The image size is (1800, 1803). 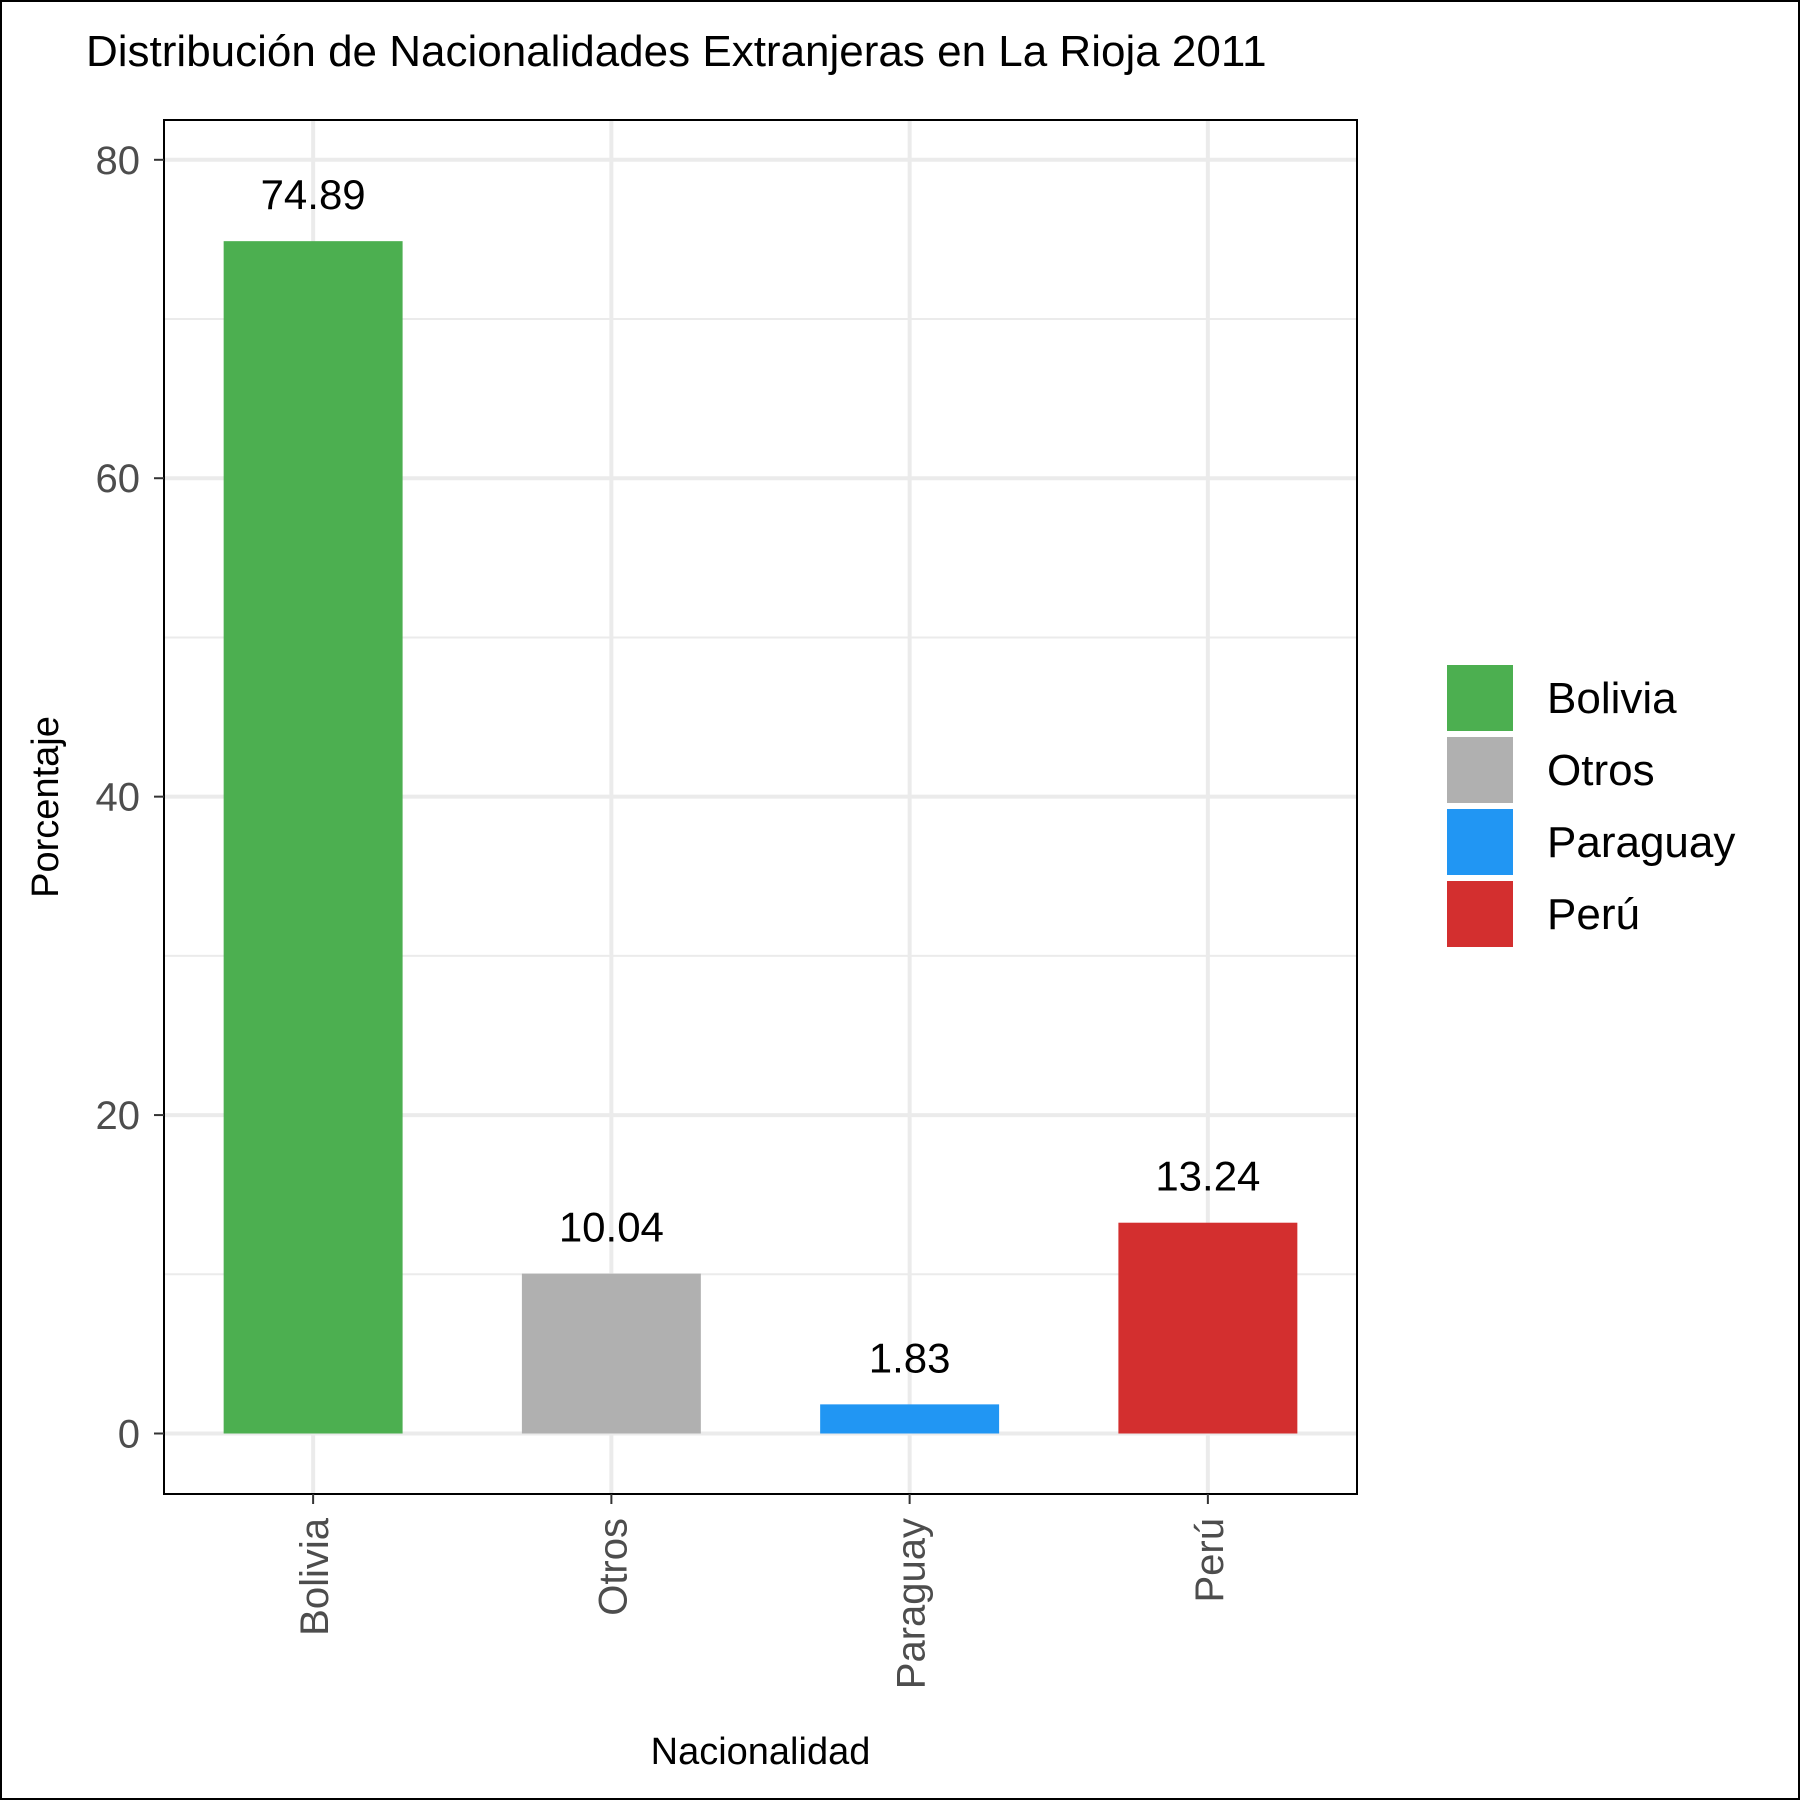 I want to click on y-tick-label: 40, so click(x=118, y=798).